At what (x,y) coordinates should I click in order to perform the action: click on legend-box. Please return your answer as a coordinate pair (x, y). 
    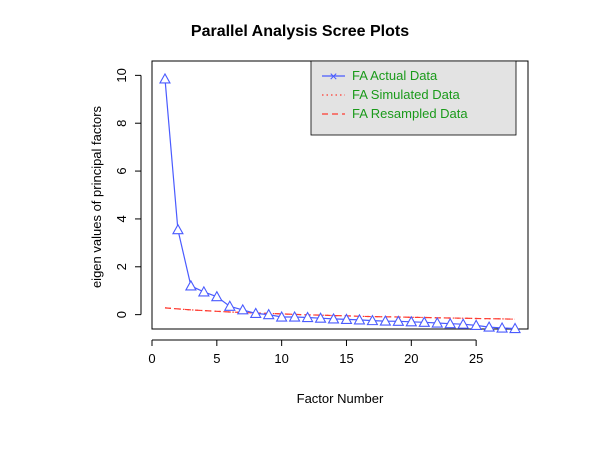
    Looking at the image, I should click on (413, 98).